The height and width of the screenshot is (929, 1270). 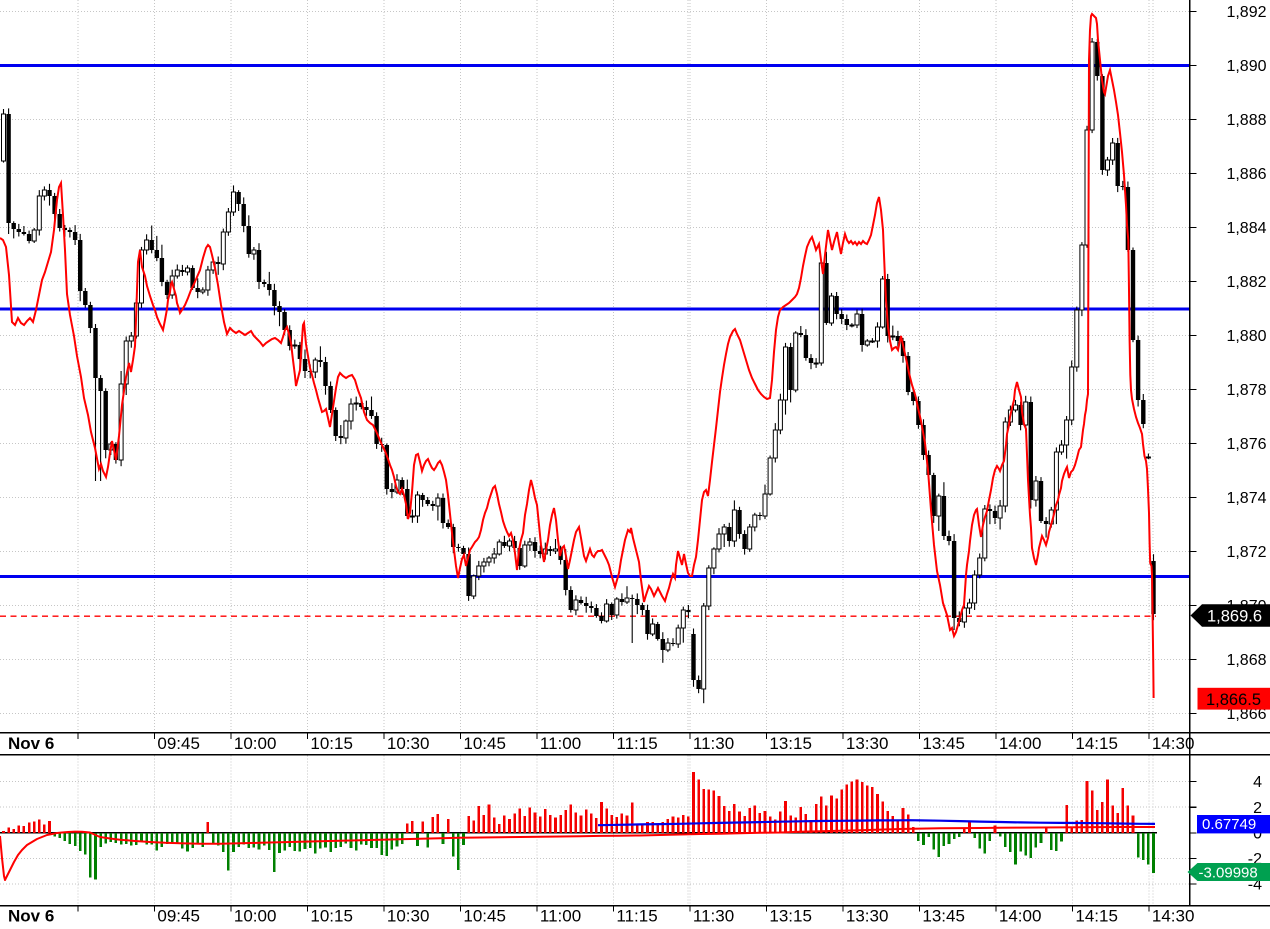 What do you see at coordinates (1233, 700) in the screenshot?
I see `svg-text: 1,866.5` at bounding box center [1233, 700].